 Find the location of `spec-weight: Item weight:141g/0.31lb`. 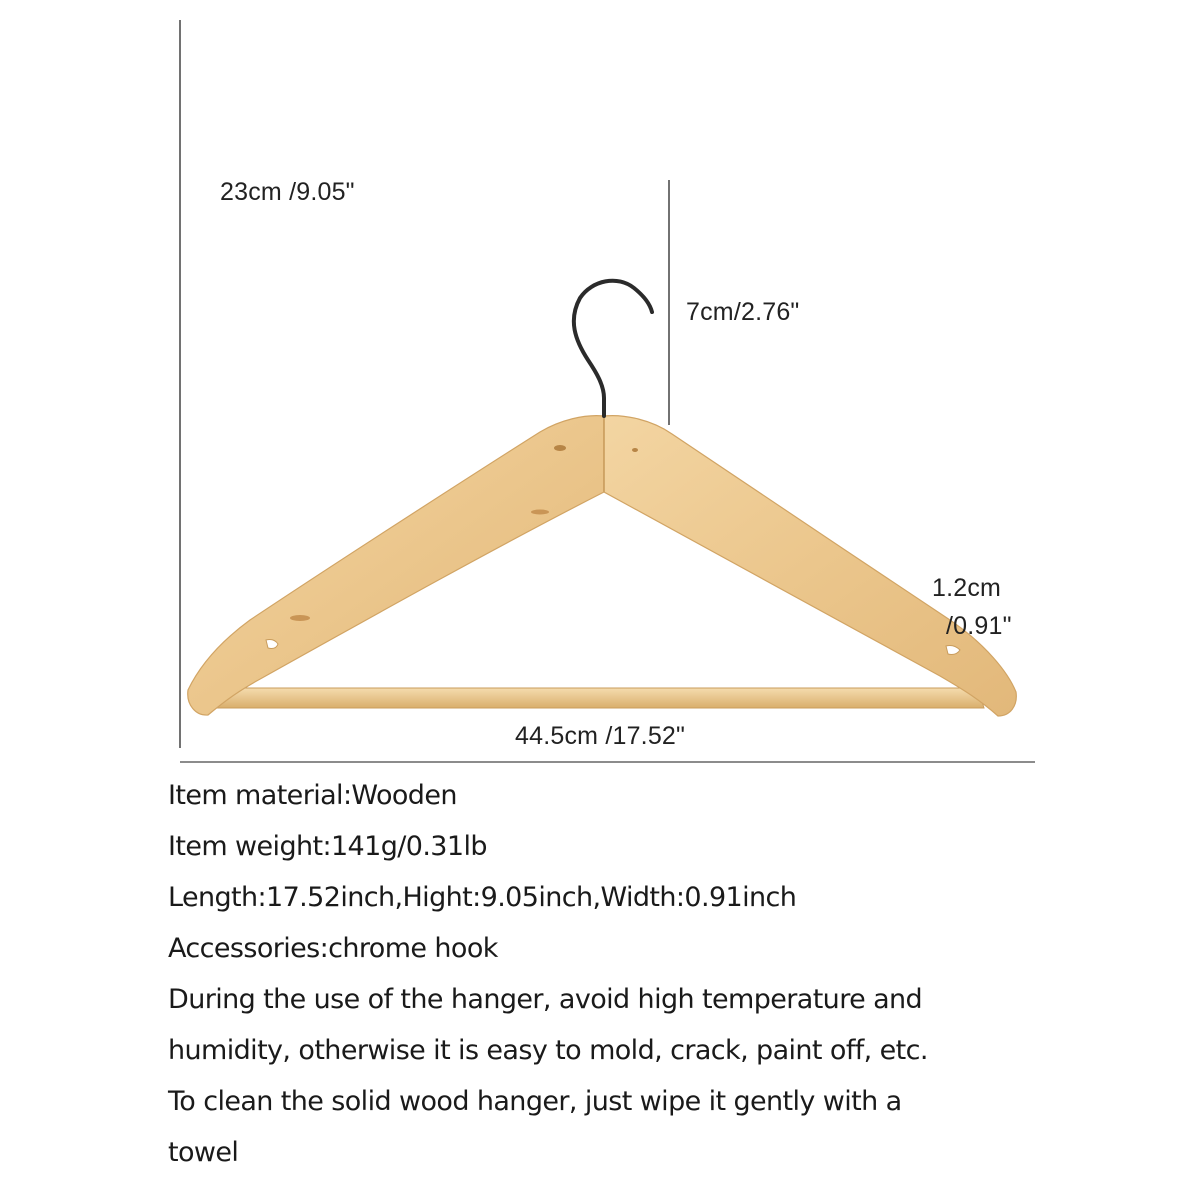

spec-weight: Item weight:141g/0.31lb is located at coordinates (328, 846).